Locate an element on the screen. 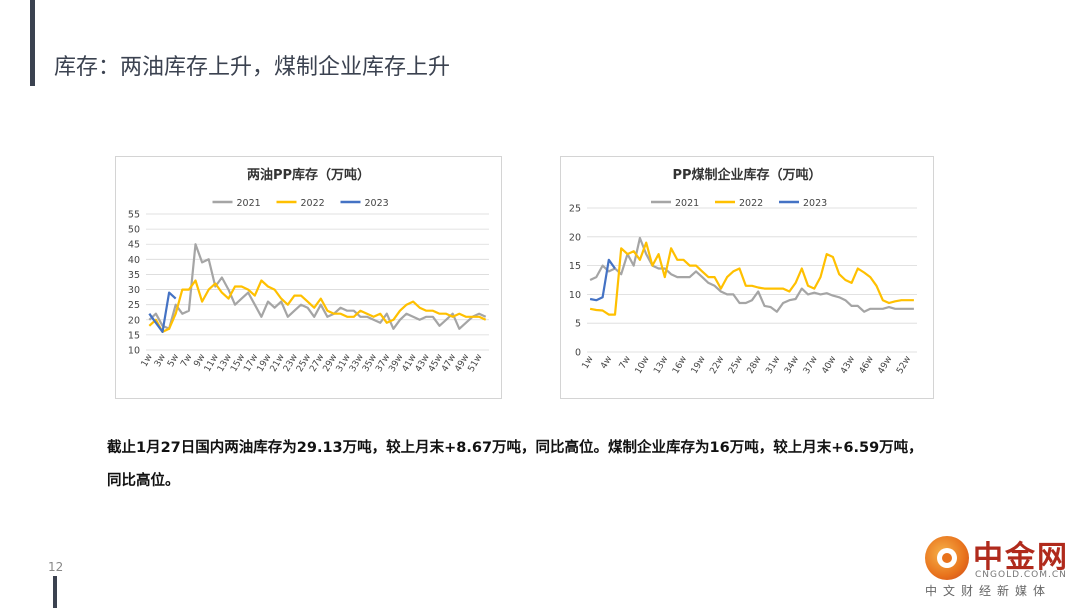 Image resolution: width=1080 pixels, height=608 pixels. x-tick-label: 10w is located at coordinates (643, 365).